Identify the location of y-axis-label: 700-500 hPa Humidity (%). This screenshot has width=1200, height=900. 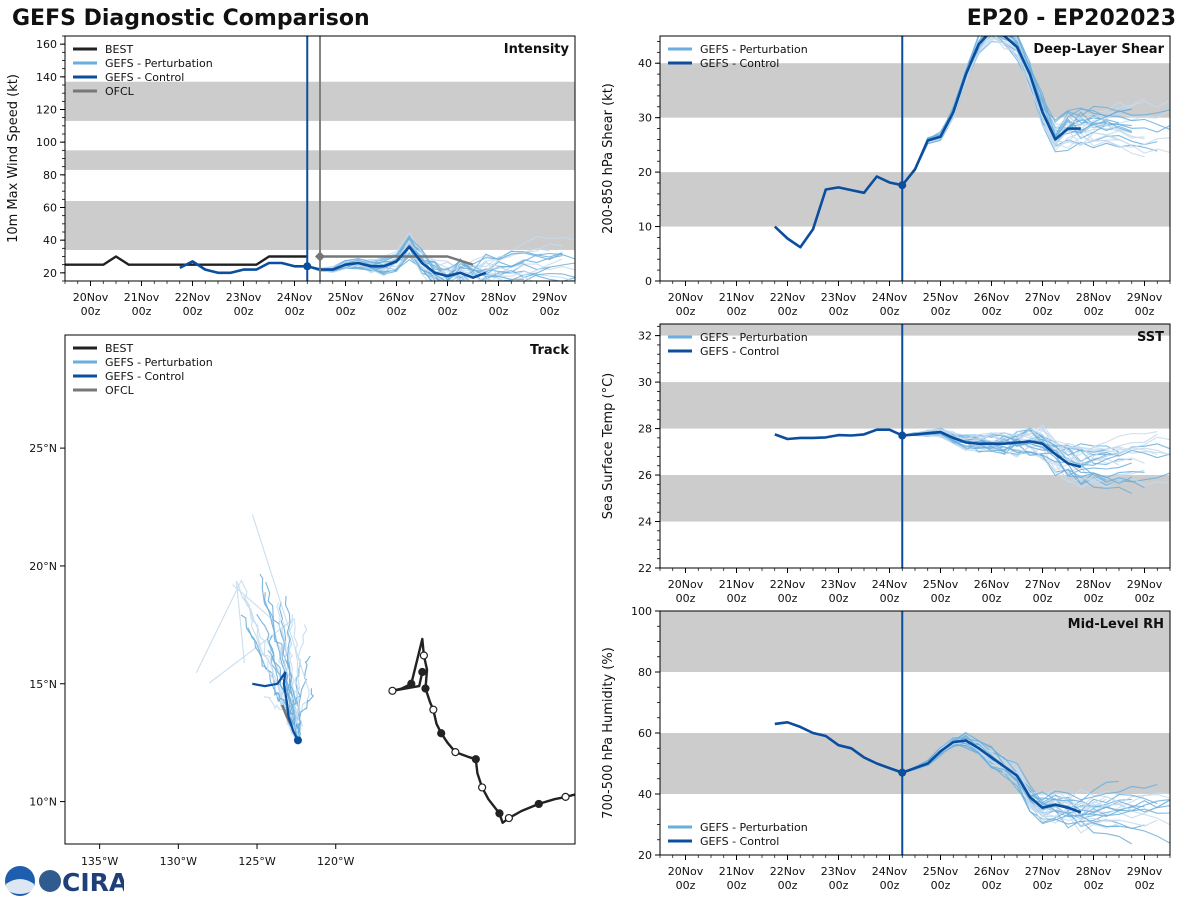
(608, 733).